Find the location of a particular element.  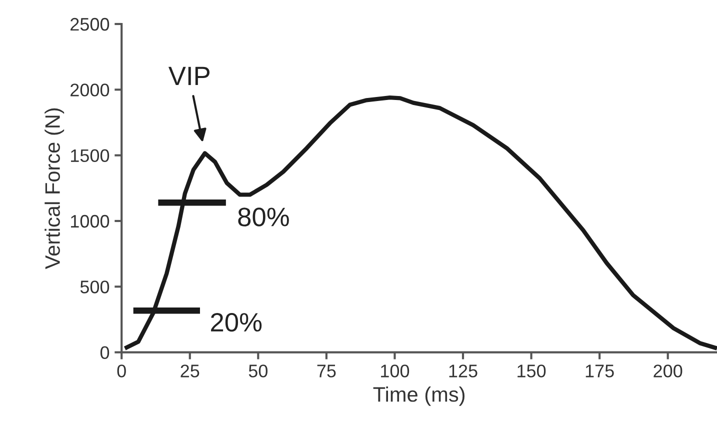

annotation: 20% is located at coordinates (236, 322).